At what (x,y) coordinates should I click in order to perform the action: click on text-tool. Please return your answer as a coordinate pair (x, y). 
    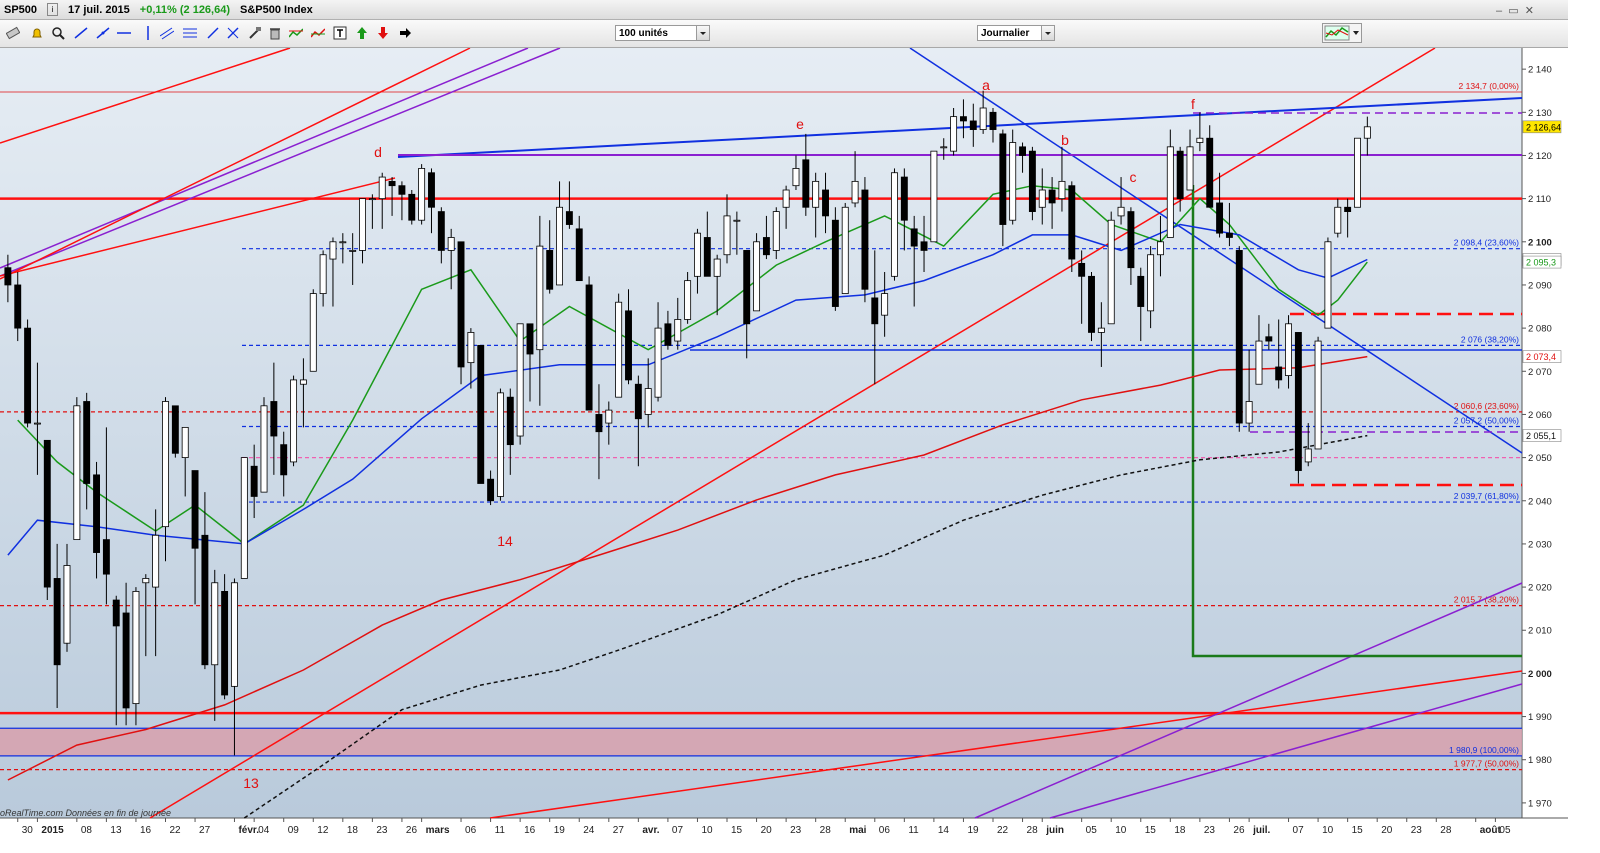
    Looking at the image, I should click on (340, 33).